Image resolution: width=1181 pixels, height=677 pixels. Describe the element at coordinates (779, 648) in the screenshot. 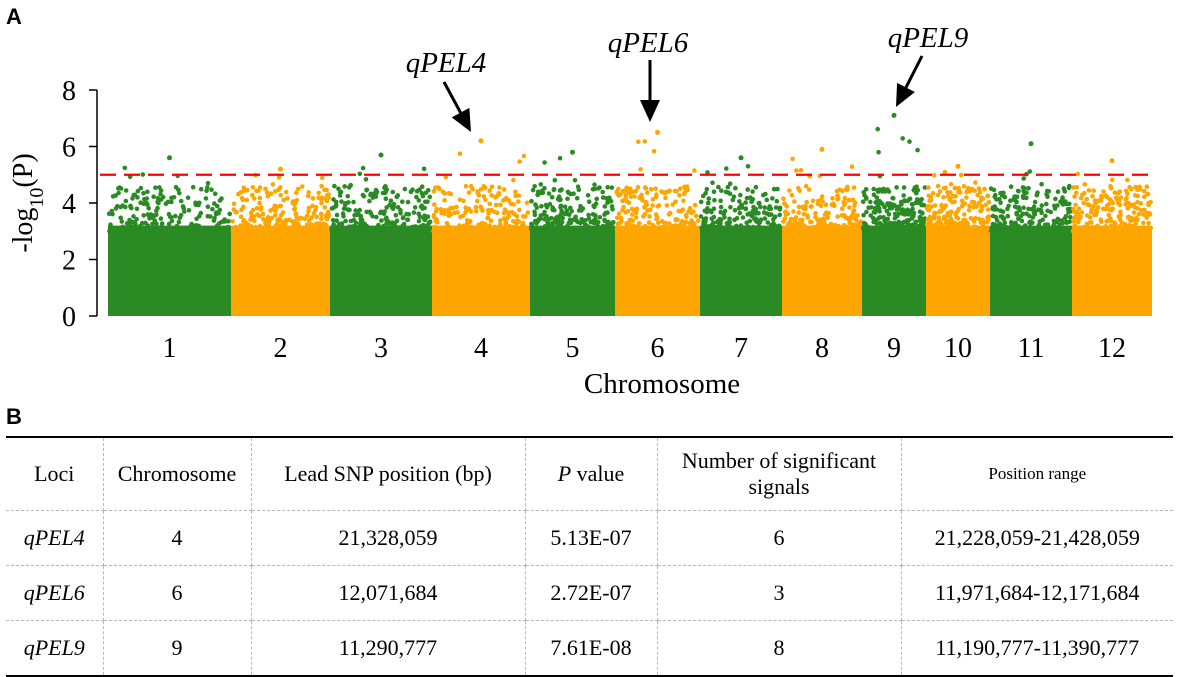

I see `cell-signals: 8` at that location.